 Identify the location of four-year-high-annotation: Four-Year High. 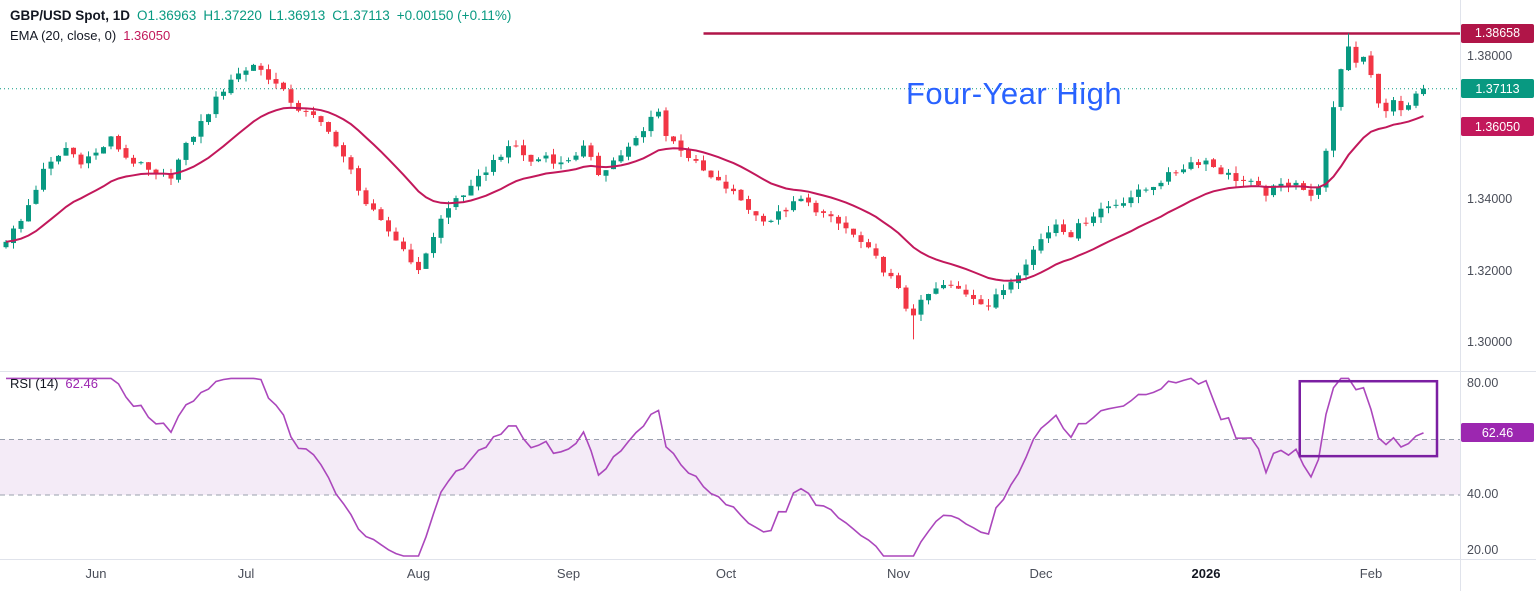
(1014, 93).